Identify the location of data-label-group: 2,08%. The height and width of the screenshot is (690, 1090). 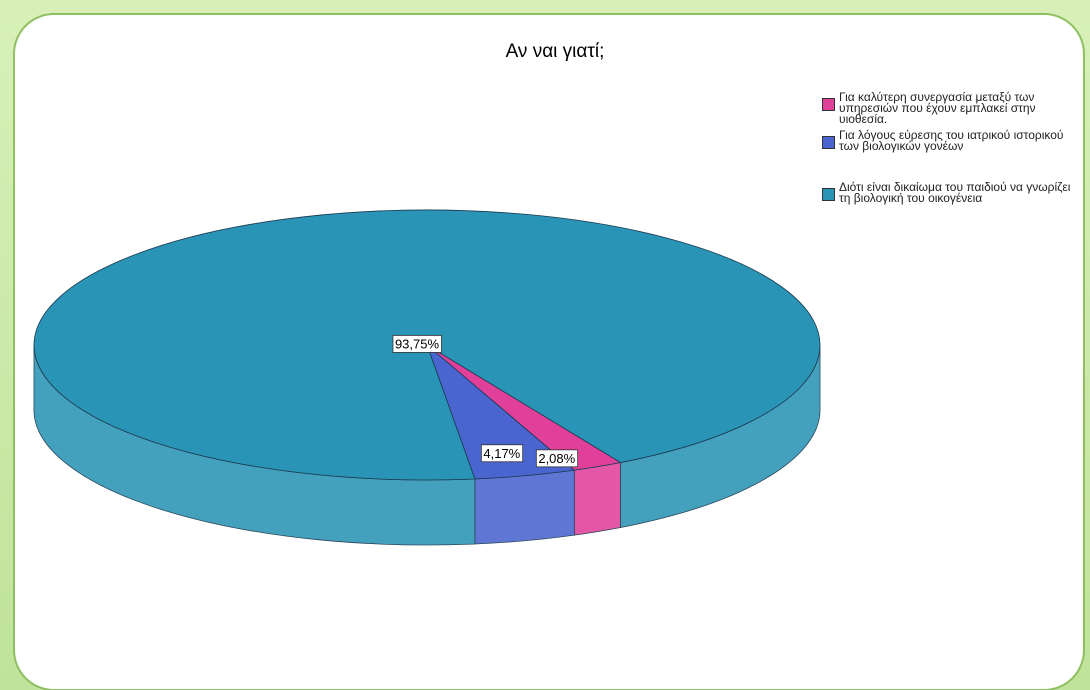
(557, 458).